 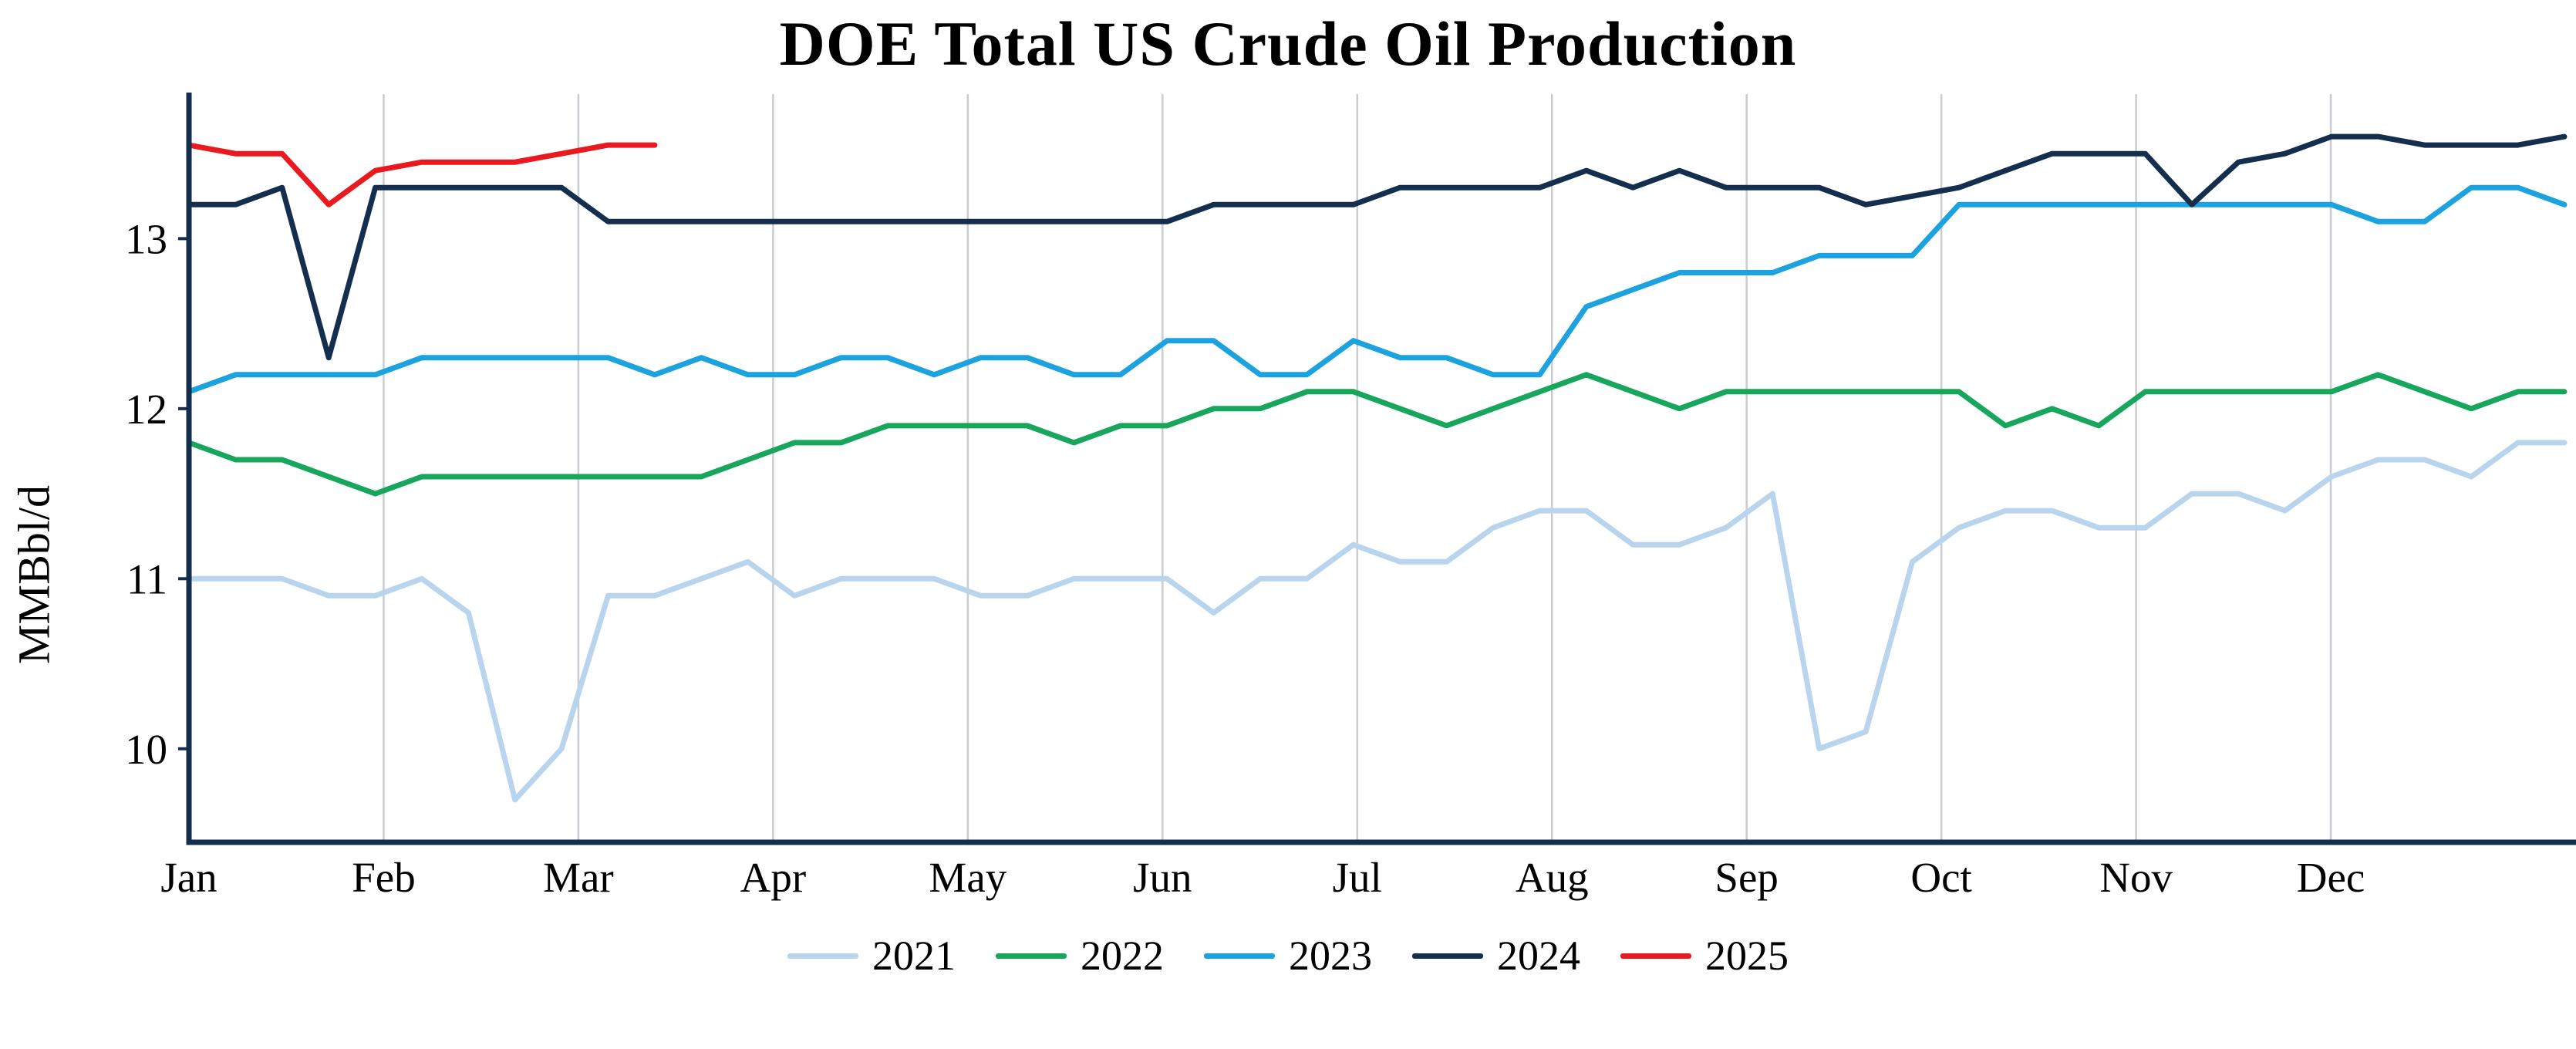 I want to click on legend-label-2024: 2024, so click(x=1538, y=956).